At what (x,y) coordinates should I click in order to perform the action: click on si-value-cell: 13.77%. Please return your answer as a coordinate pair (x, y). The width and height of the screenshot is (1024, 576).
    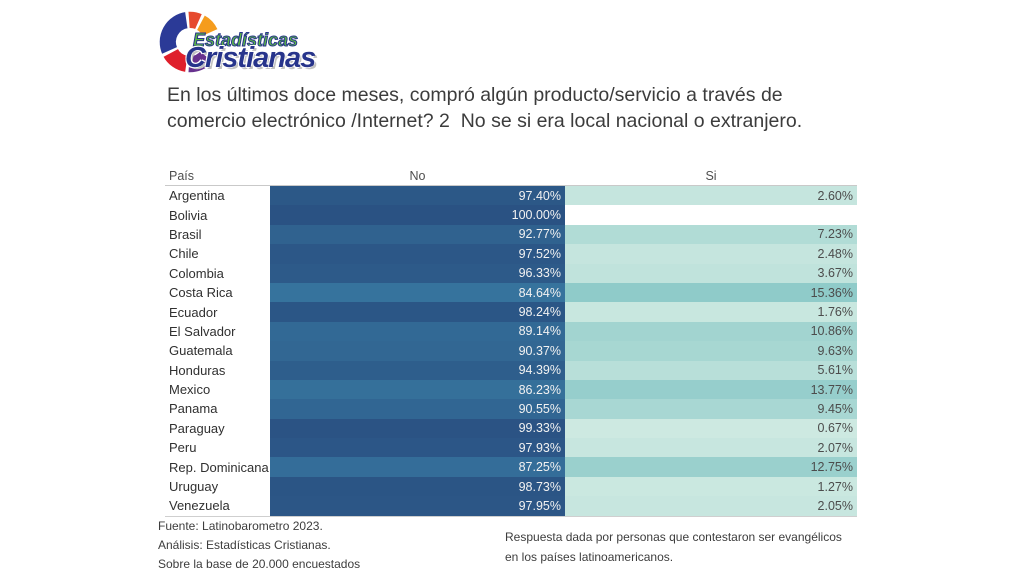
    Looking at the image, I should click on (711, 389).